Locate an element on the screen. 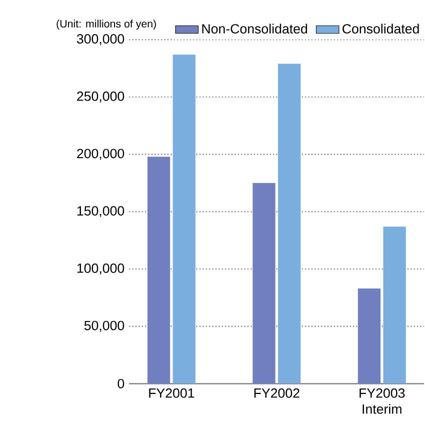 The height and width of the screenshot is (429, 425). legend-label: Non-Consolidated is located at coordinates (255, 29).